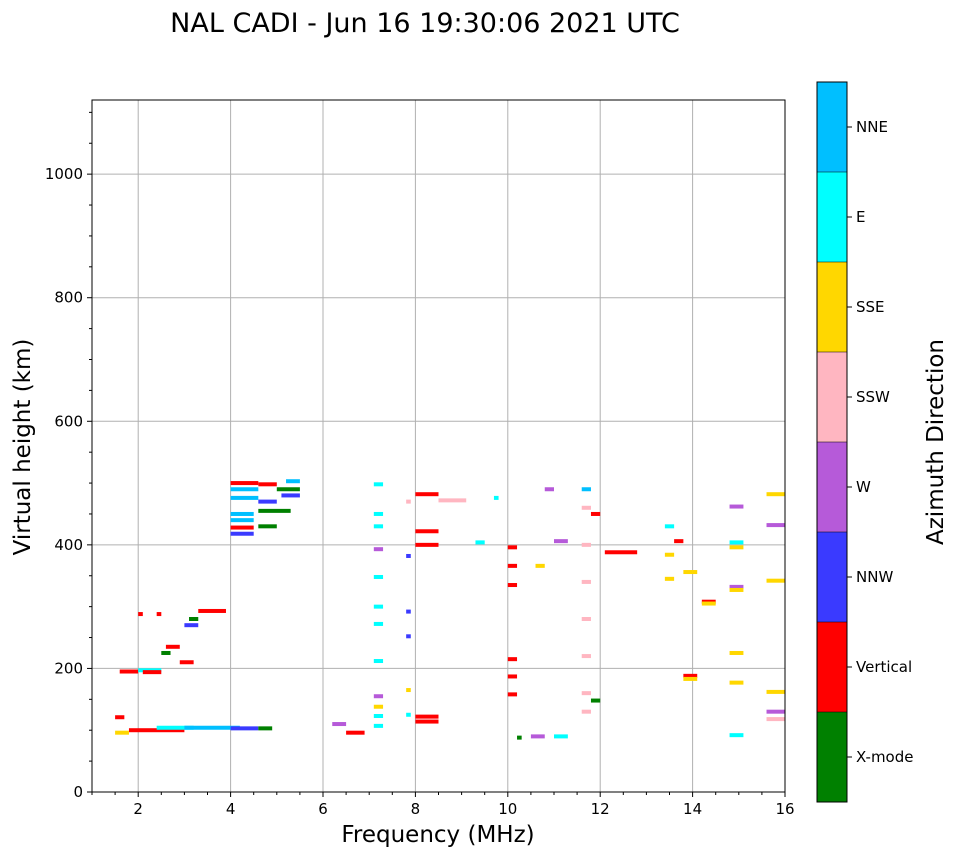 The width and height of the screenshot is (958, 861). Describe the element at coordinates (138, 809) in the screenshot. I see `x-tick-label: 2` at that location.